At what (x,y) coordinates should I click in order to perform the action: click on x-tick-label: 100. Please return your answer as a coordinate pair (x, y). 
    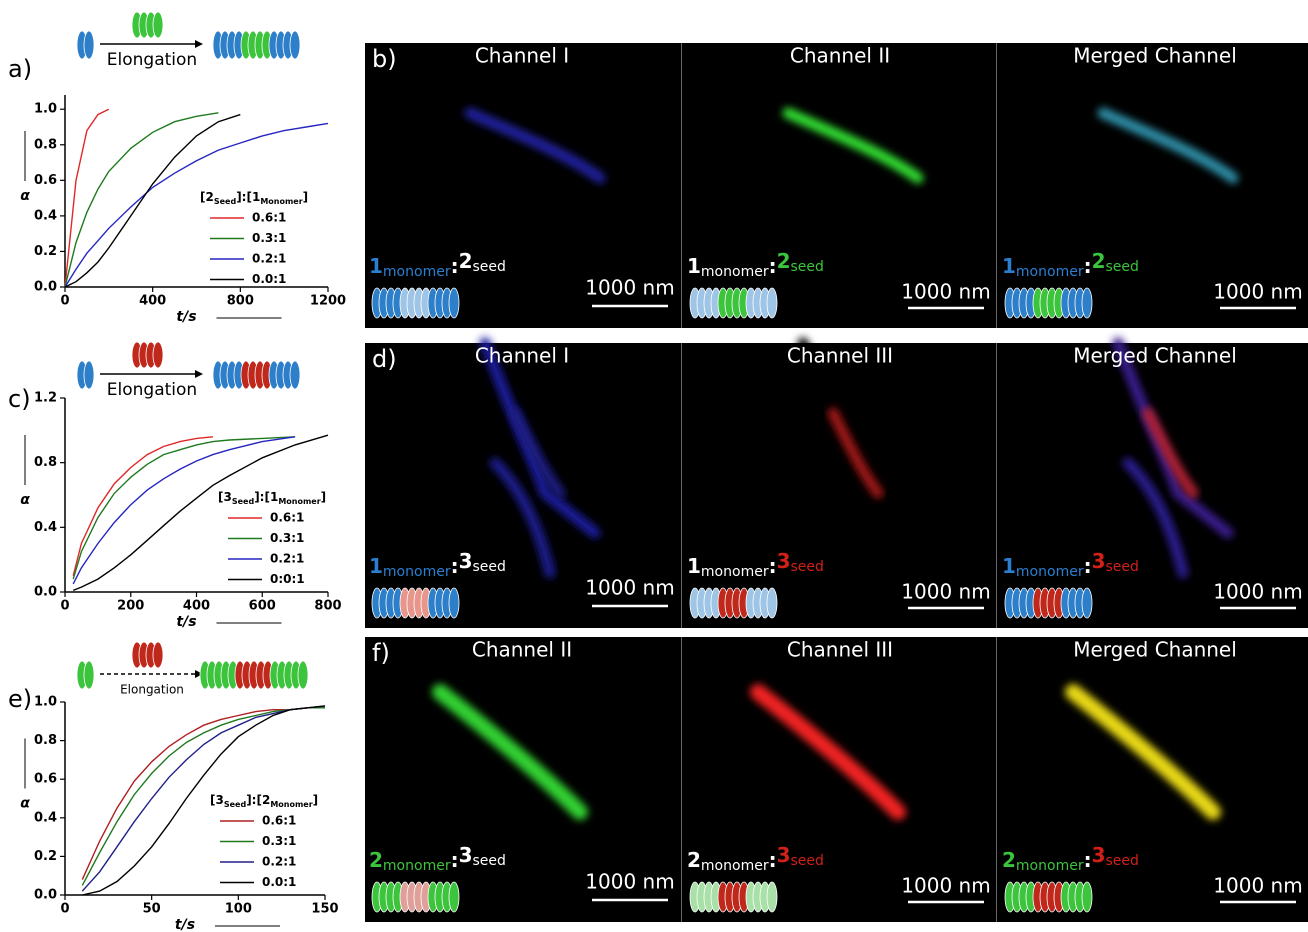
    Looking at the image, I should click on (238, 909).